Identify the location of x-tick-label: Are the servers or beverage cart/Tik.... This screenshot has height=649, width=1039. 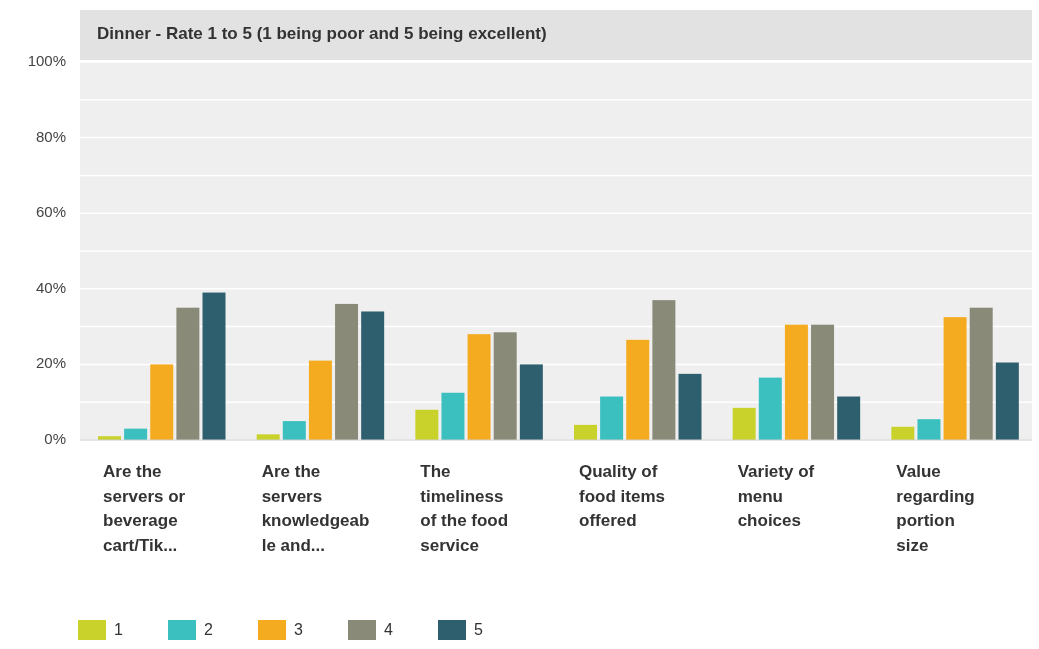
(144, 508).